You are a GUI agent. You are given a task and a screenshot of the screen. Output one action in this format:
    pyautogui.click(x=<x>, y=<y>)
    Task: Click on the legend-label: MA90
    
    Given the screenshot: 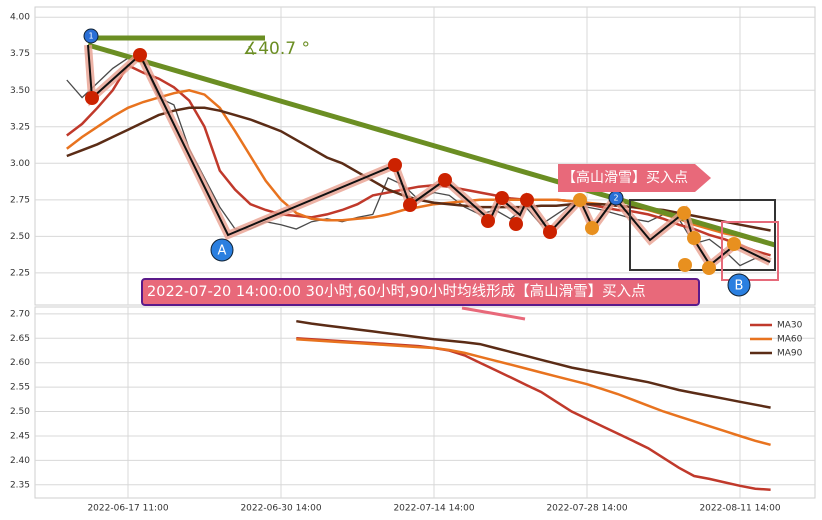 What is the action you would take?
    pyautogui.click(x=790, y=354)
    